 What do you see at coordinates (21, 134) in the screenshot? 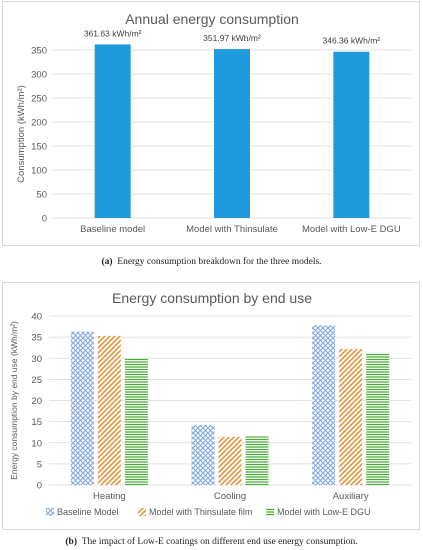
I see `y-axis-label-a: Consumption (kWh/m²)` at bounding box center [21, 134].